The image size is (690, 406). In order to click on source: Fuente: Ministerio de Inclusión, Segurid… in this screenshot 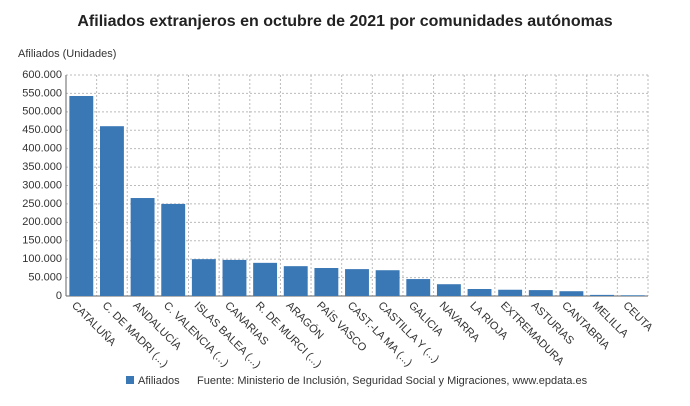, I will do `click(392, 381)`.